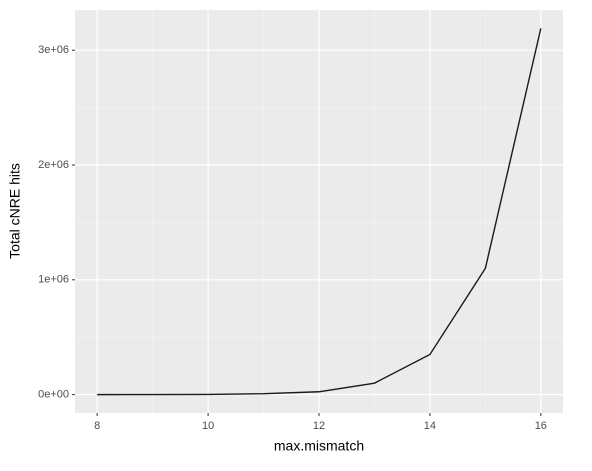  Describe the element at coordinates (319, 426) in the screenshot. I see `x-tick-label: 12` at that location.